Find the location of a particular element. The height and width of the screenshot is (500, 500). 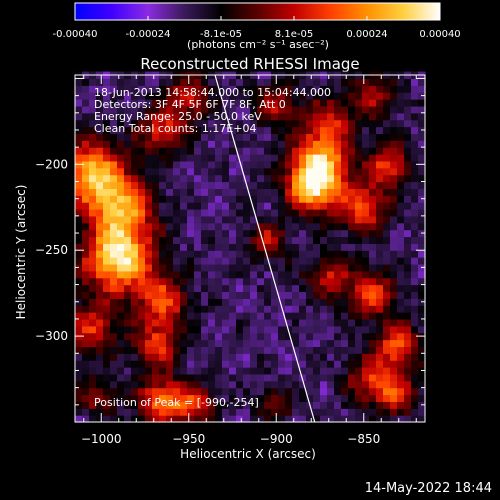

annotation-energy-range: Energy Range: 25.0 - 50.0 keV is located at coordinates (178, 116).